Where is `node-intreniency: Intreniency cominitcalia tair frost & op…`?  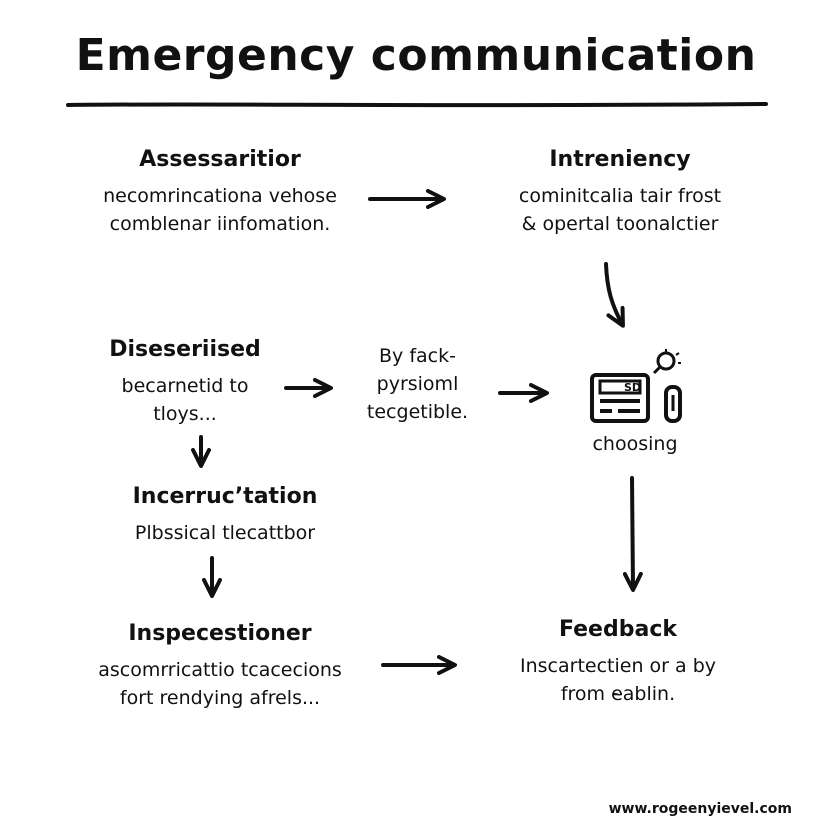
node-intreniency: Intreniency cominitcalia tair frost & op… is located at coordinates (620, 192).